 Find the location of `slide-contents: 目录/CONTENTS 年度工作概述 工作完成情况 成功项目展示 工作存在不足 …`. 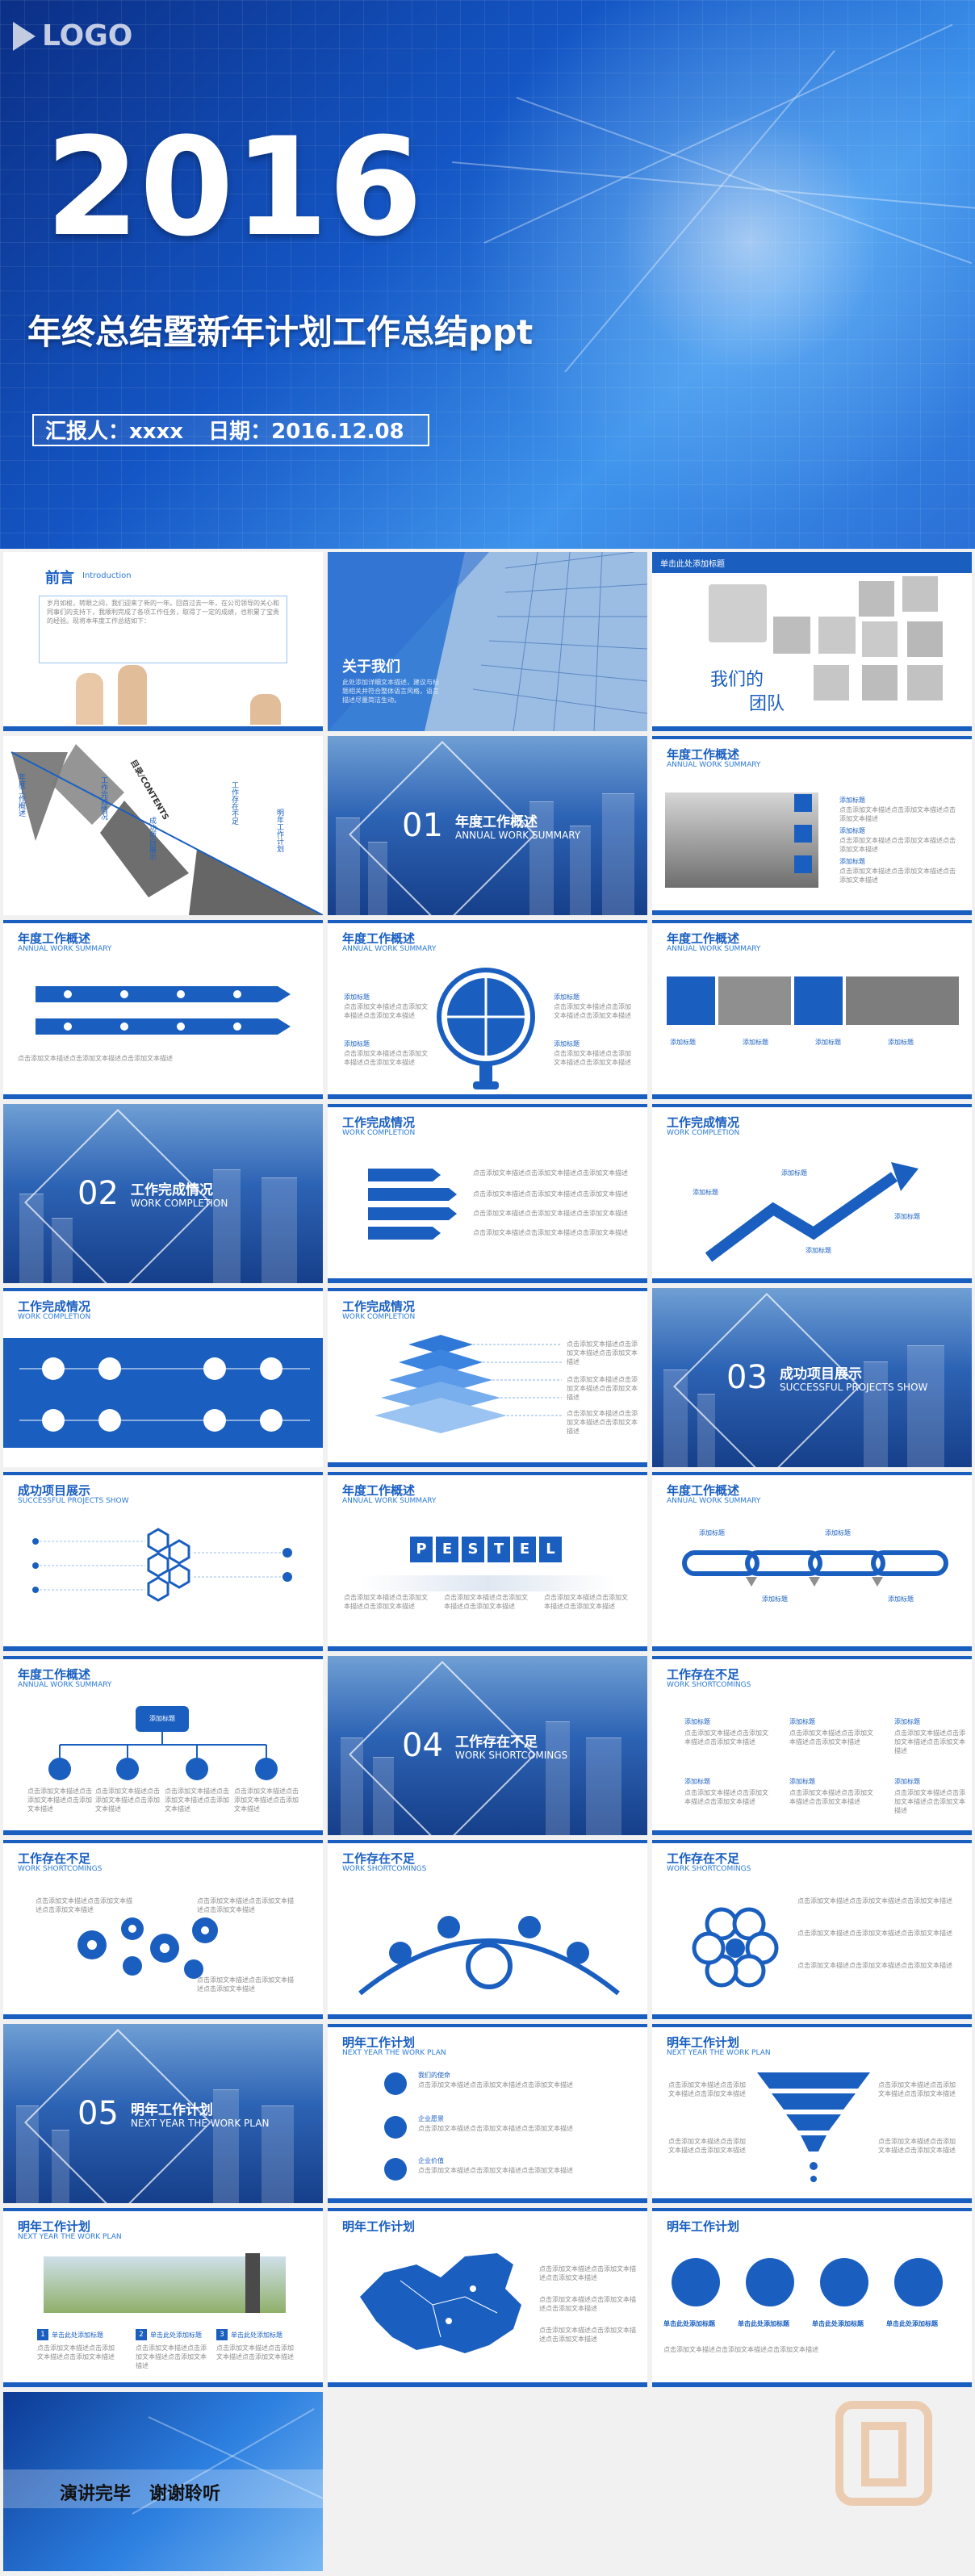

slide-contents: 目录/CONTENTS 年度工作概述 工作完成情况 成功项目展示 工作存在不足 … is located at coordinates (163, 825).